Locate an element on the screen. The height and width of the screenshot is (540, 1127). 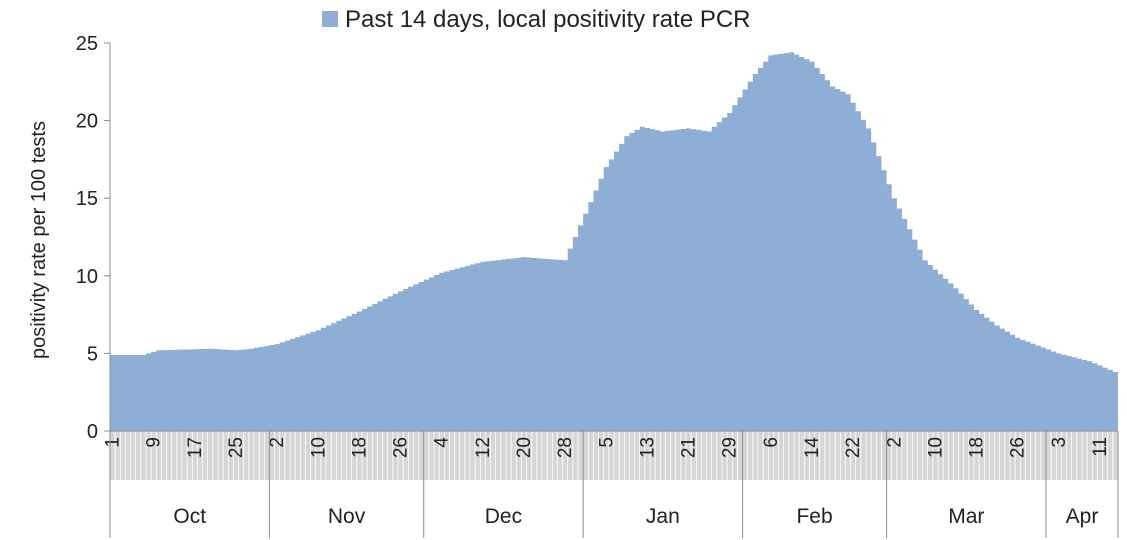
month-label: Nov is located at coordinates (347, 516).